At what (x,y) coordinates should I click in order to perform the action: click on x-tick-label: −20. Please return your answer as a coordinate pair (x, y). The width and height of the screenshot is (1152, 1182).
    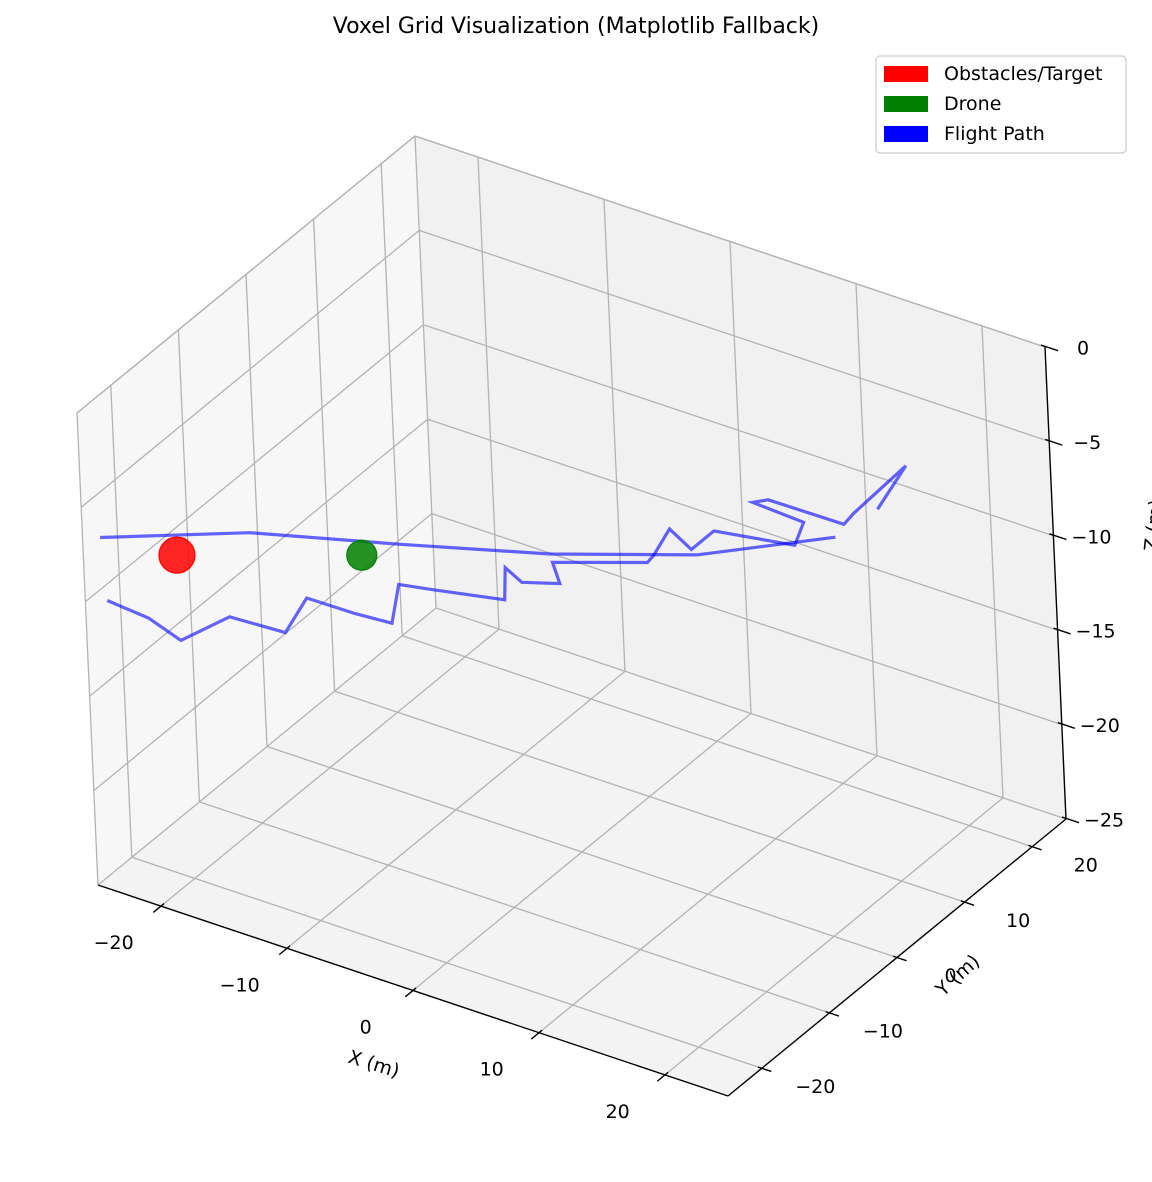
    Looking at the image, I should click on (114, 943).